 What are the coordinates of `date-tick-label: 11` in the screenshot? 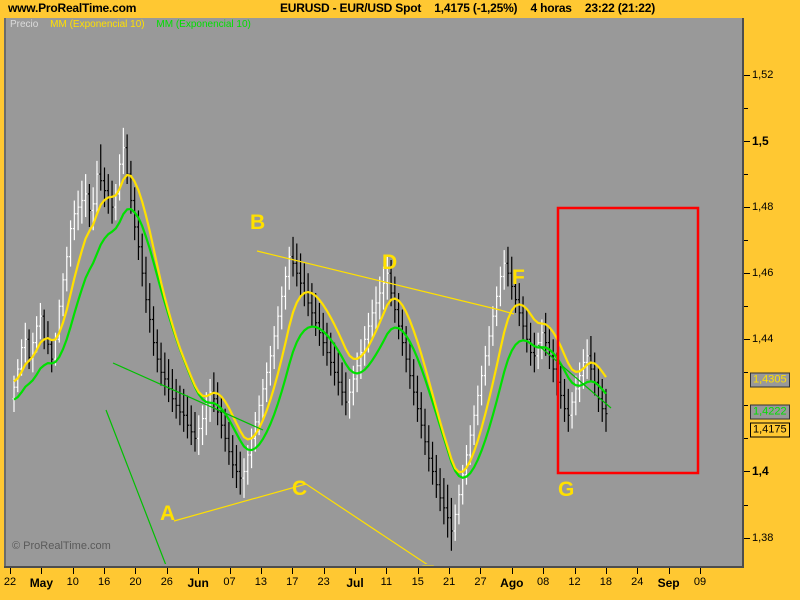 It's located at (386, 582).